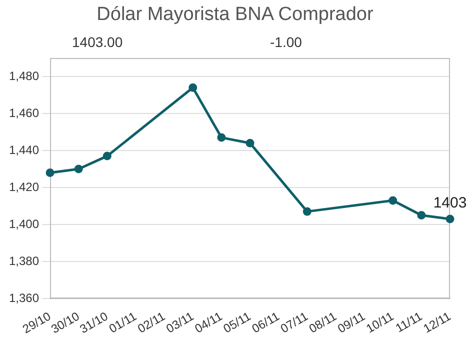 This screenshot has width=470, height=342. I want to click on text: -1.00, so click(286, 42).